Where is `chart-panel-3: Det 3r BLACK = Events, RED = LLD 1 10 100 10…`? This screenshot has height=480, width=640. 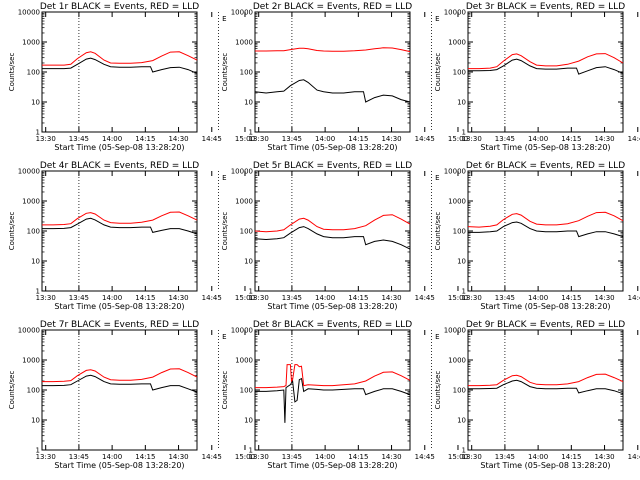
chart-panel-3: Det 3r BLACK = Events, RED = LLD 1 10 100 10… is located at coordinates (537, 77).